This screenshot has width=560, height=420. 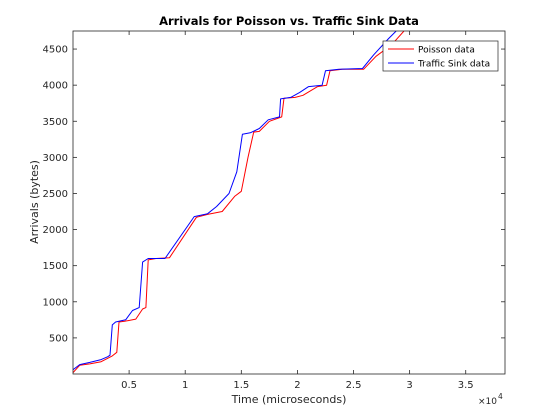 What do you see at coordinates (55, 194) in the screenshot?
I see `y-tick-label: 2500` at bounding box center [55, 194].